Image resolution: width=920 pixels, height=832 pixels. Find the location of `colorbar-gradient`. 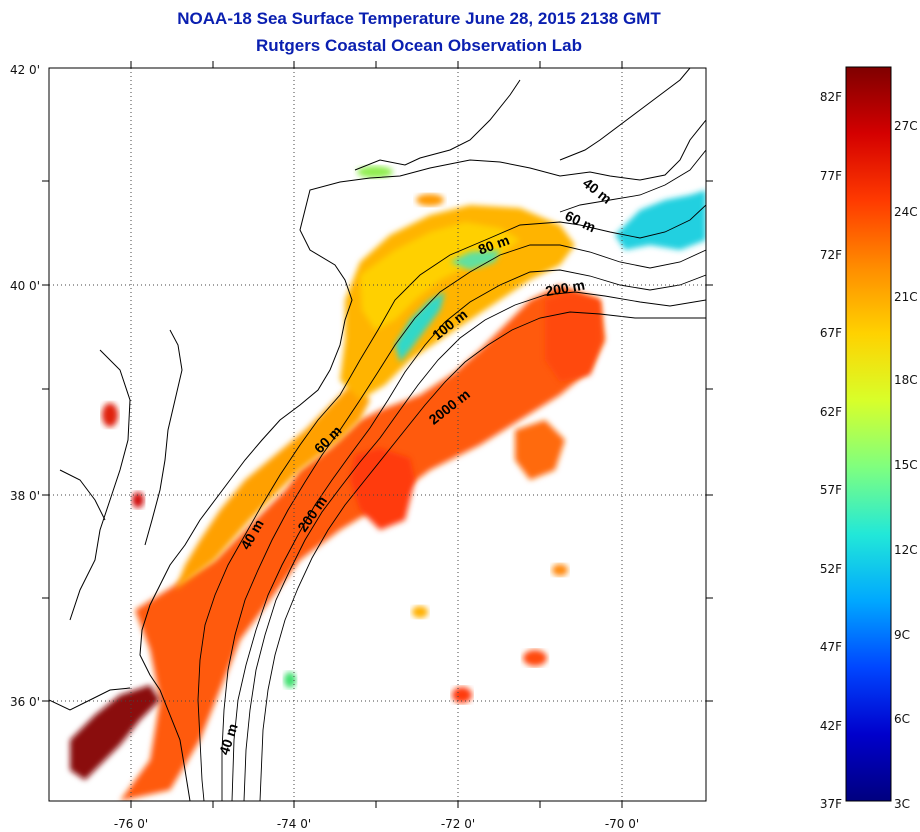

colorbar-gradient is located at coordinates (868, 434).